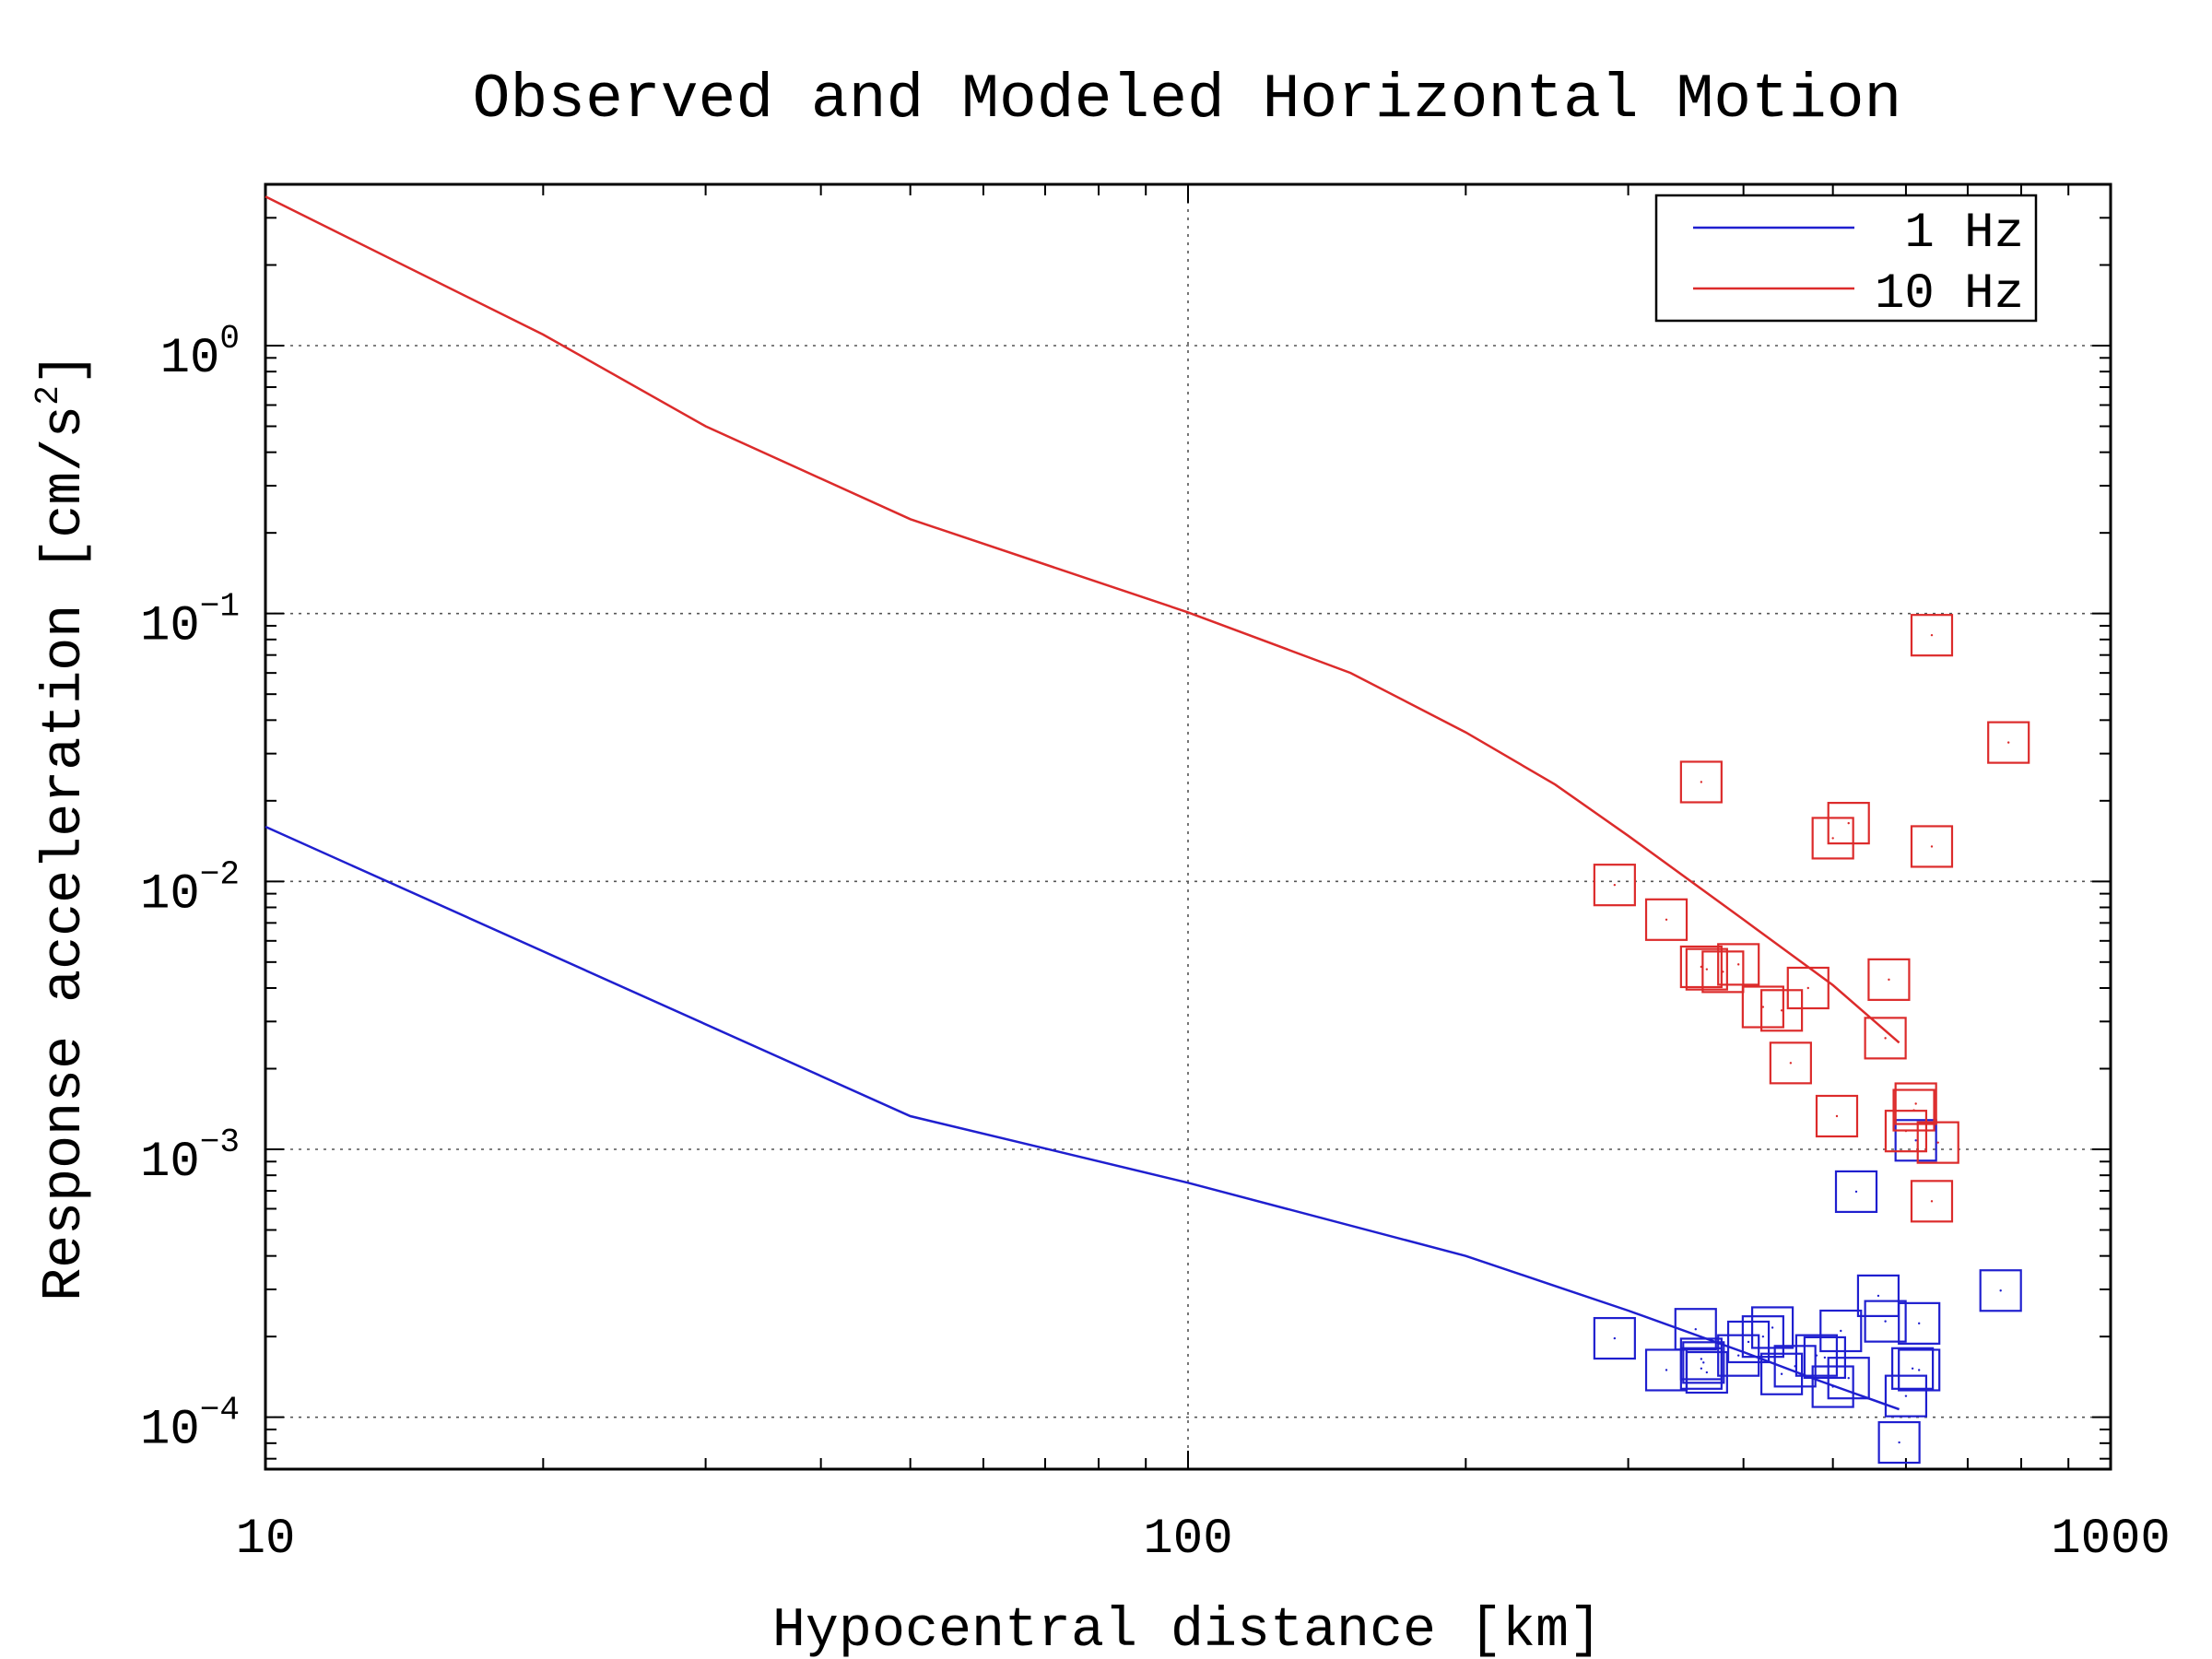 Image resolution: width=2212 pixels, height=1659 pixels. What do you see at coordinates (220, 607) in the screenshot?
I see `y-tick-label-exp: −1` at bounding box center [220, 607].